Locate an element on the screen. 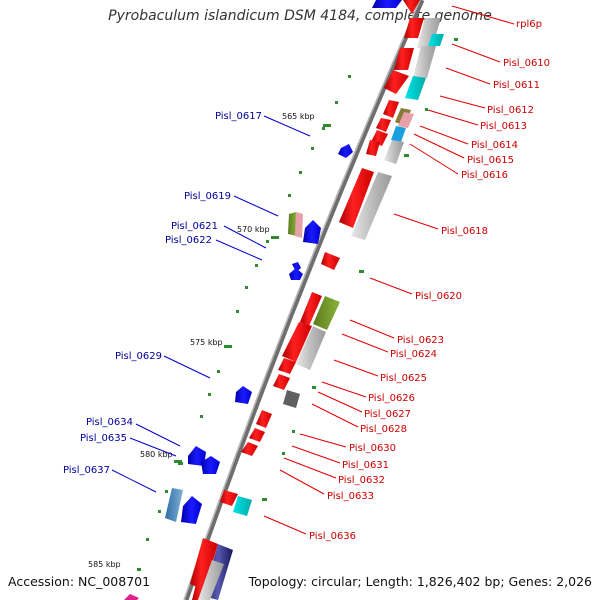  gene-label: Pisl_0629 is located at coordinates (138, 356).